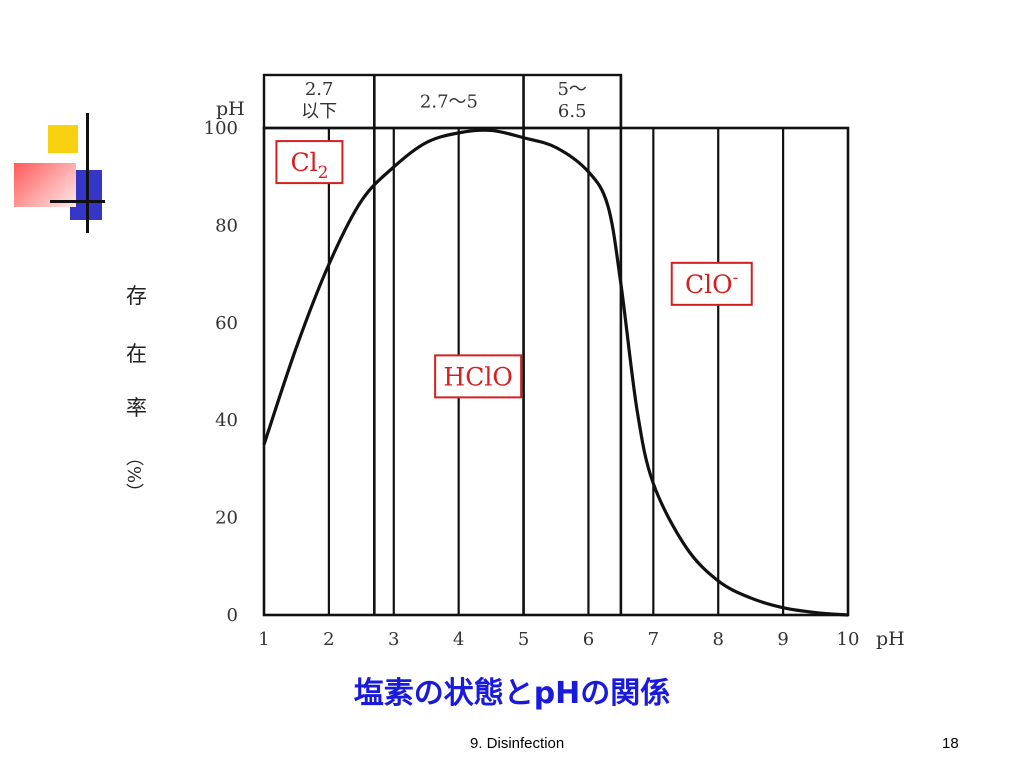 This screenshot has width=1024, height=768. What do you see at coordinates (572, 111) in the screenshot?
I see `ph-range-label: 6.5` at bounding box center [572, 111].